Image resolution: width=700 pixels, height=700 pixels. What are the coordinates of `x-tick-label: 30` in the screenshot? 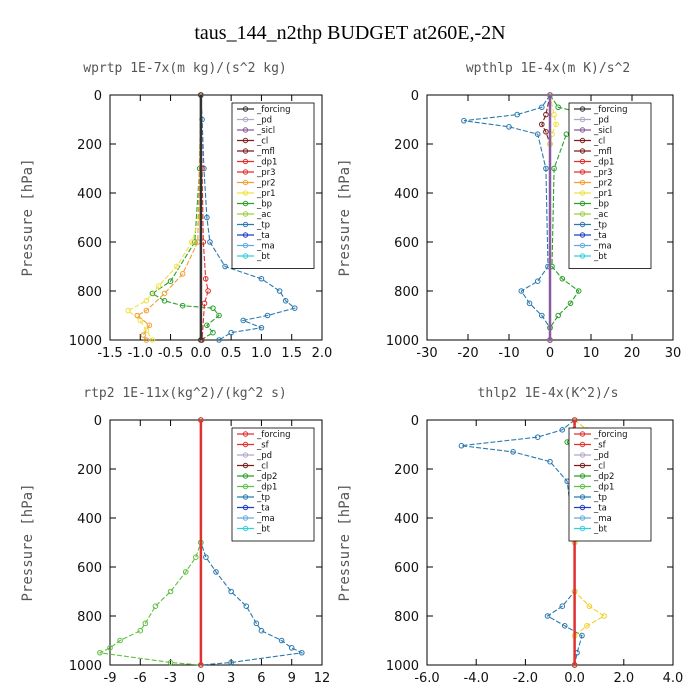 It's located at (673, 353).